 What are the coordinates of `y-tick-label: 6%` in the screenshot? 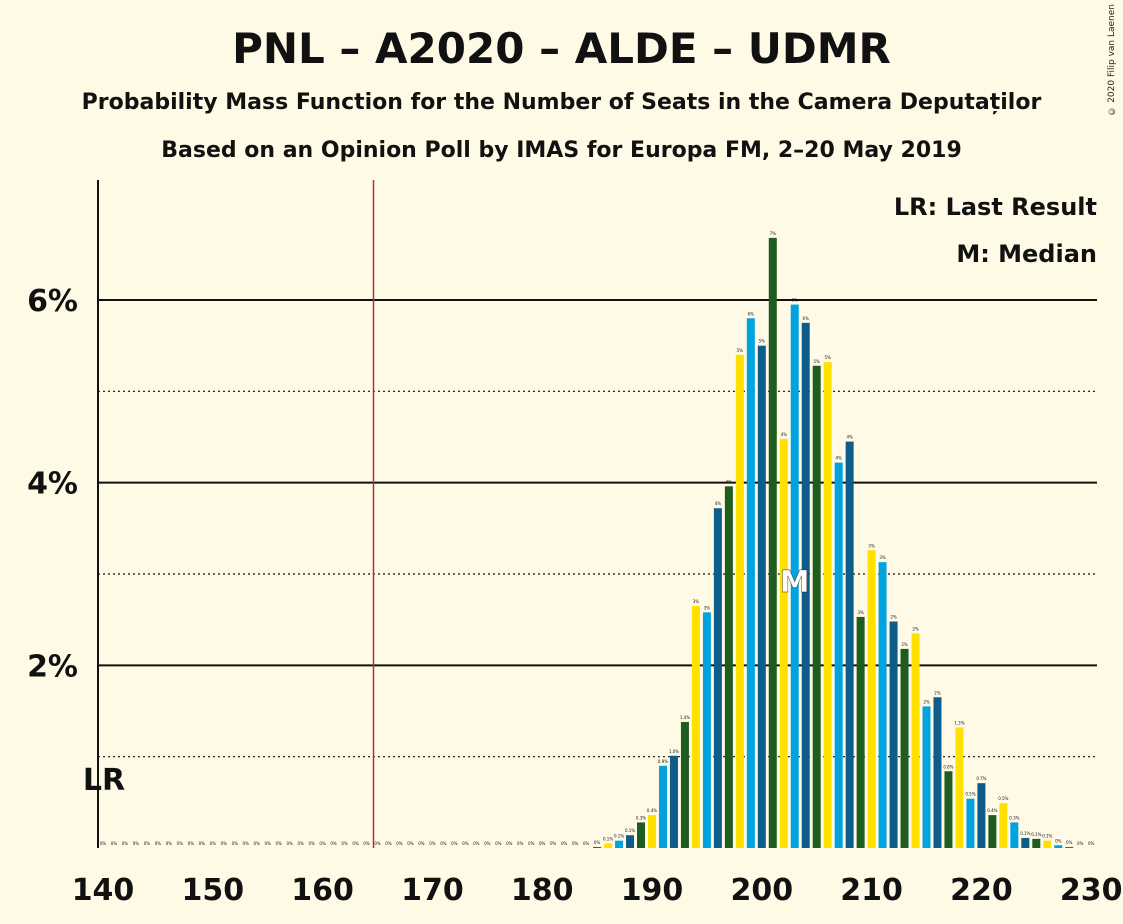 It's located at (52, 301).